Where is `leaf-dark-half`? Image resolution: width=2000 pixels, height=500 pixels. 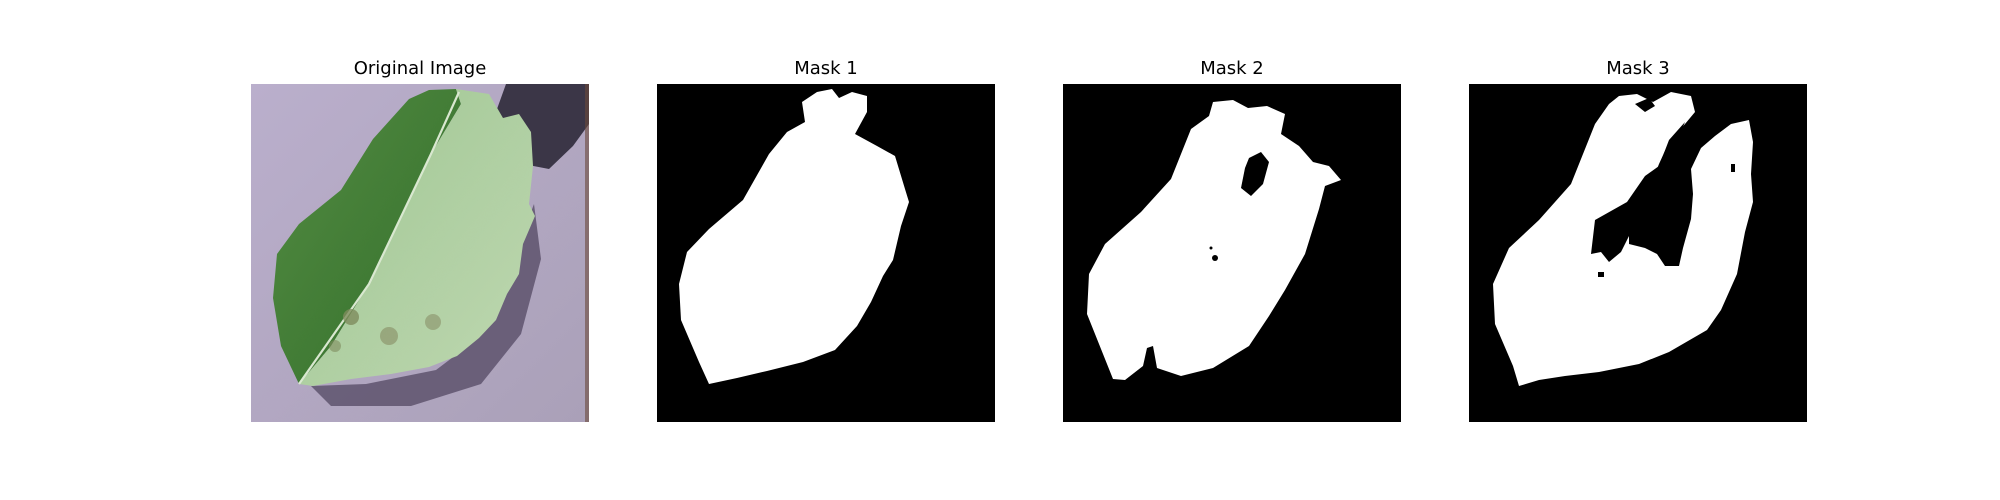
leaf-dark-half is located at coordinates (367, 236).